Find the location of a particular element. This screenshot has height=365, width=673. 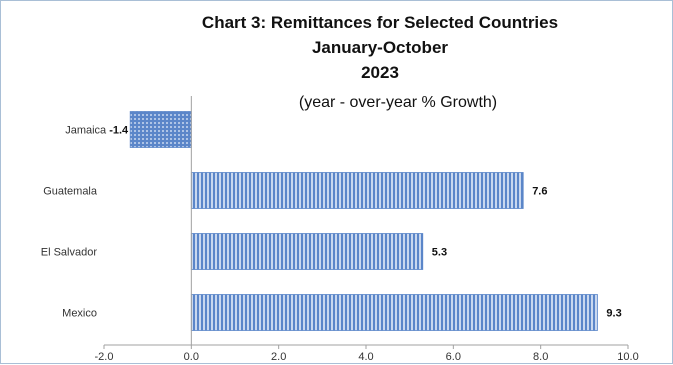

value-label-guatemala: 7.6 is located at coordinates (539, 192).